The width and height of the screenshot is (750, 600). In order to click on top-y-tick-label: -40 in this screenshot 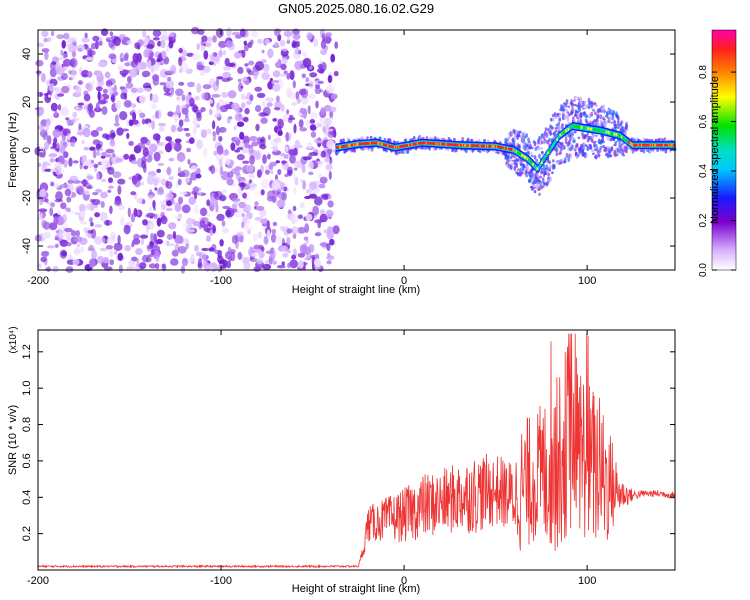, I will do `click(27, 246)`.